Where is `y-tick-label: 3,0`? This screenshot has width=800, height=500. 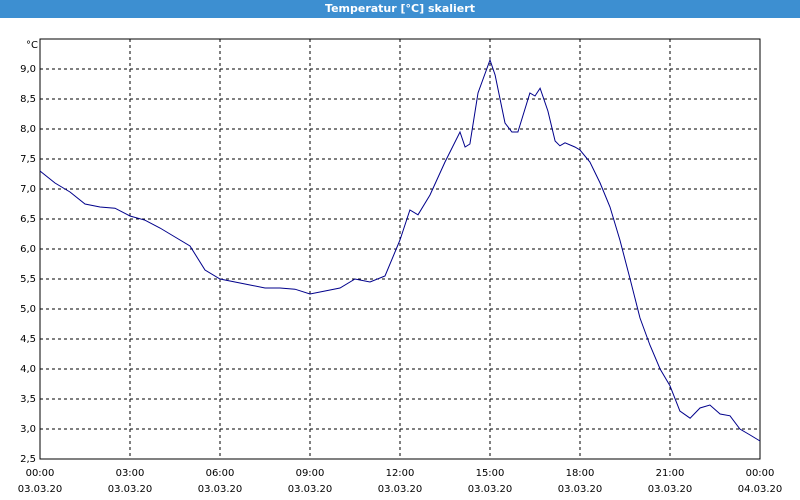
y-tick-label: 3,0 is located at coordinates (28, 429).